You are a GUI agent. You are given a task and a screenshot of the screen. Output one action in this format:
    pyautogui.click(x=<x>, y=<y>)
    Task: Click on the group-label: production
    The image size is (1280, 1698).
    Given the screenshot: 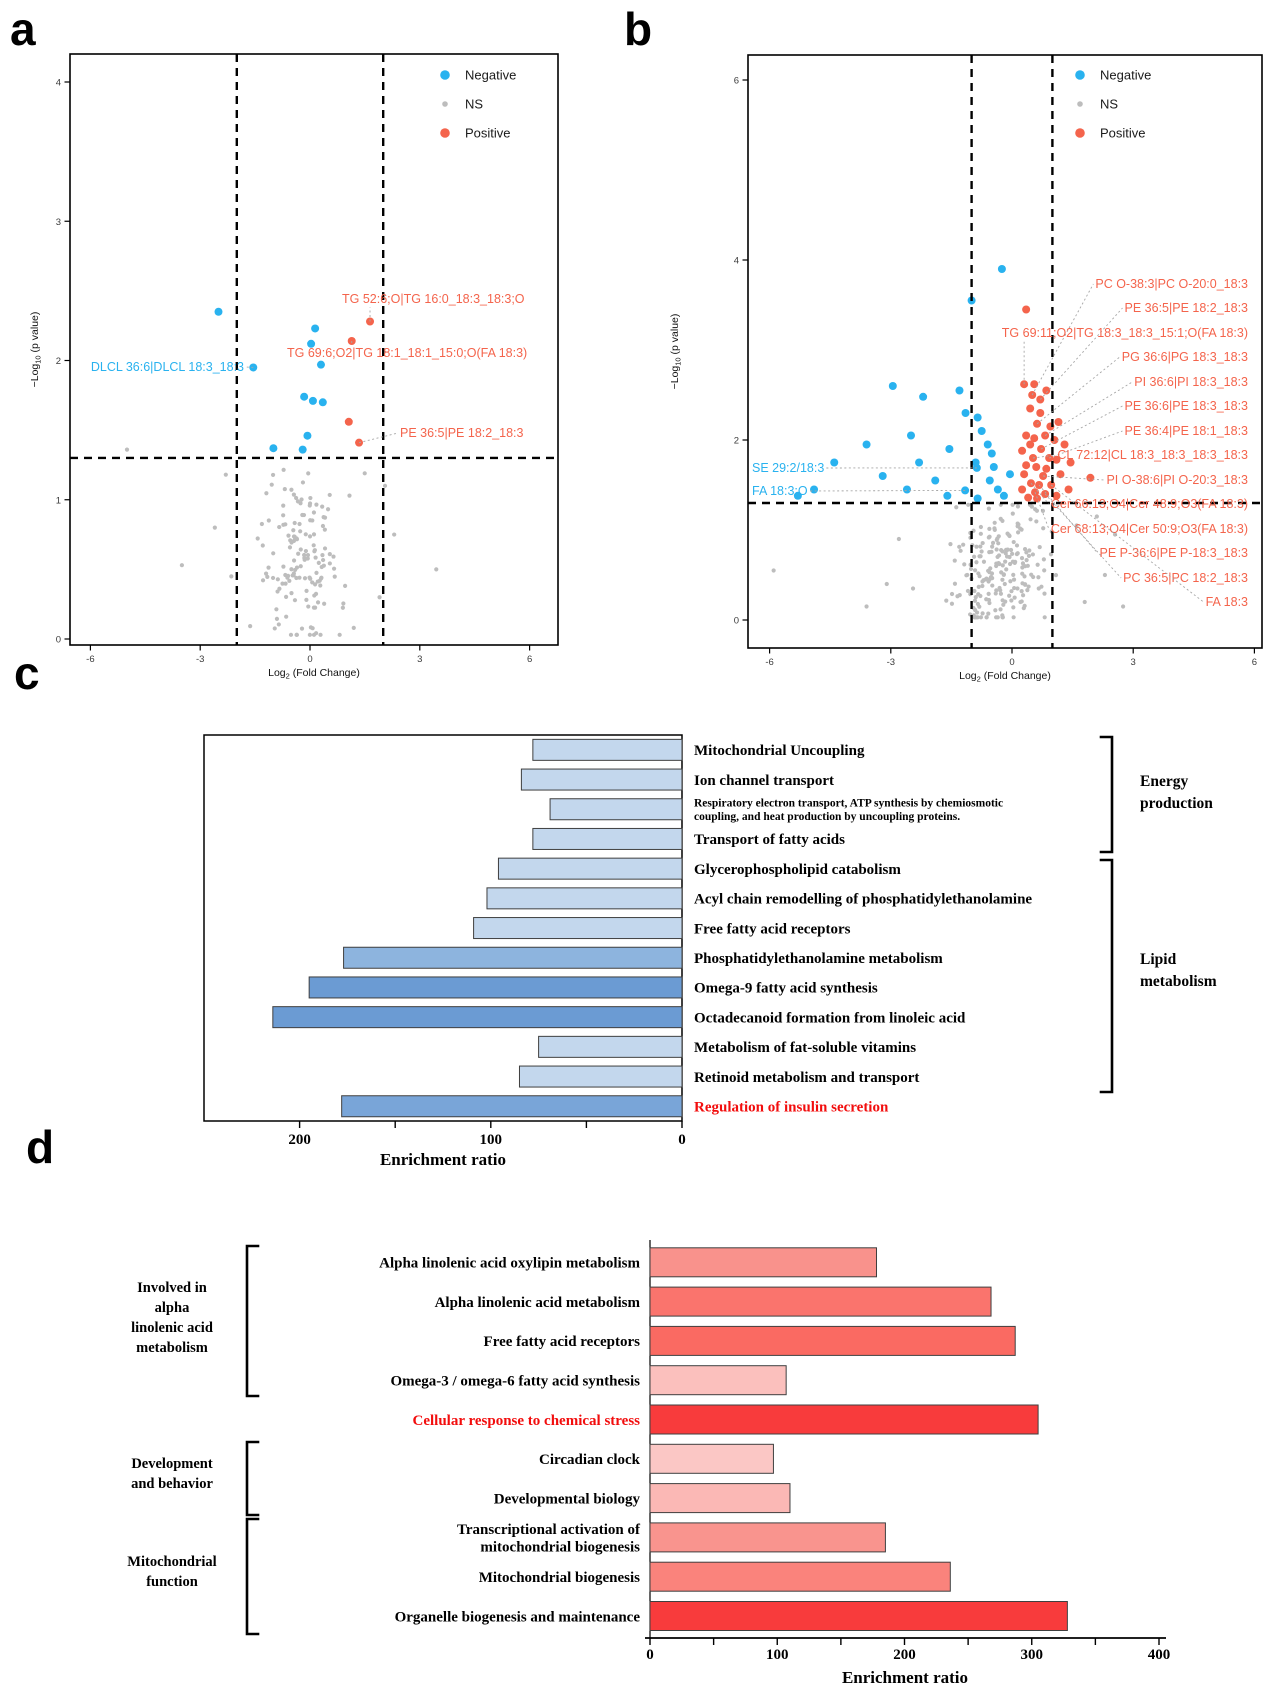 What is the action you would take?
    pyautogui.click(x=1176, y=803)
    